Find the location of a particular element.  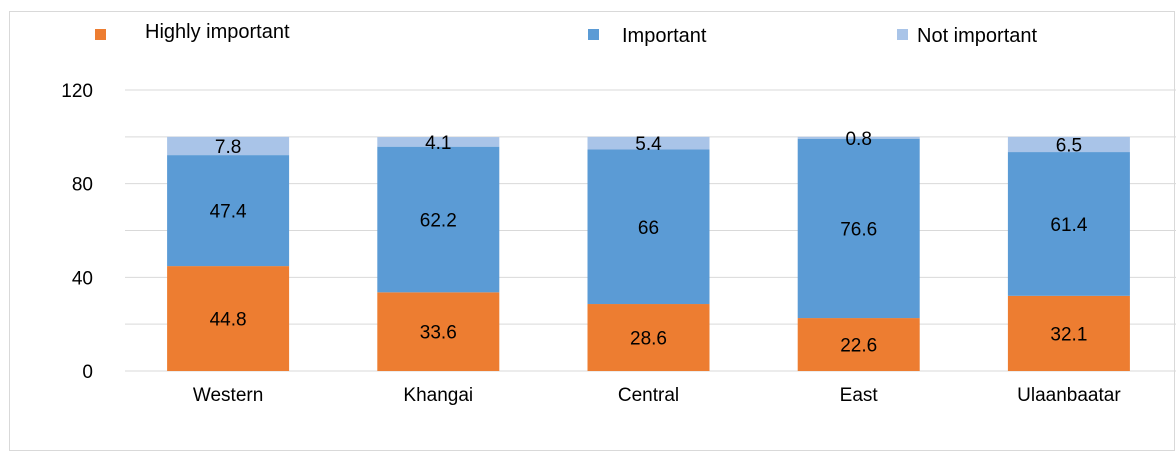

bar-highly-important-khangai is located at coordinates (438, 331).